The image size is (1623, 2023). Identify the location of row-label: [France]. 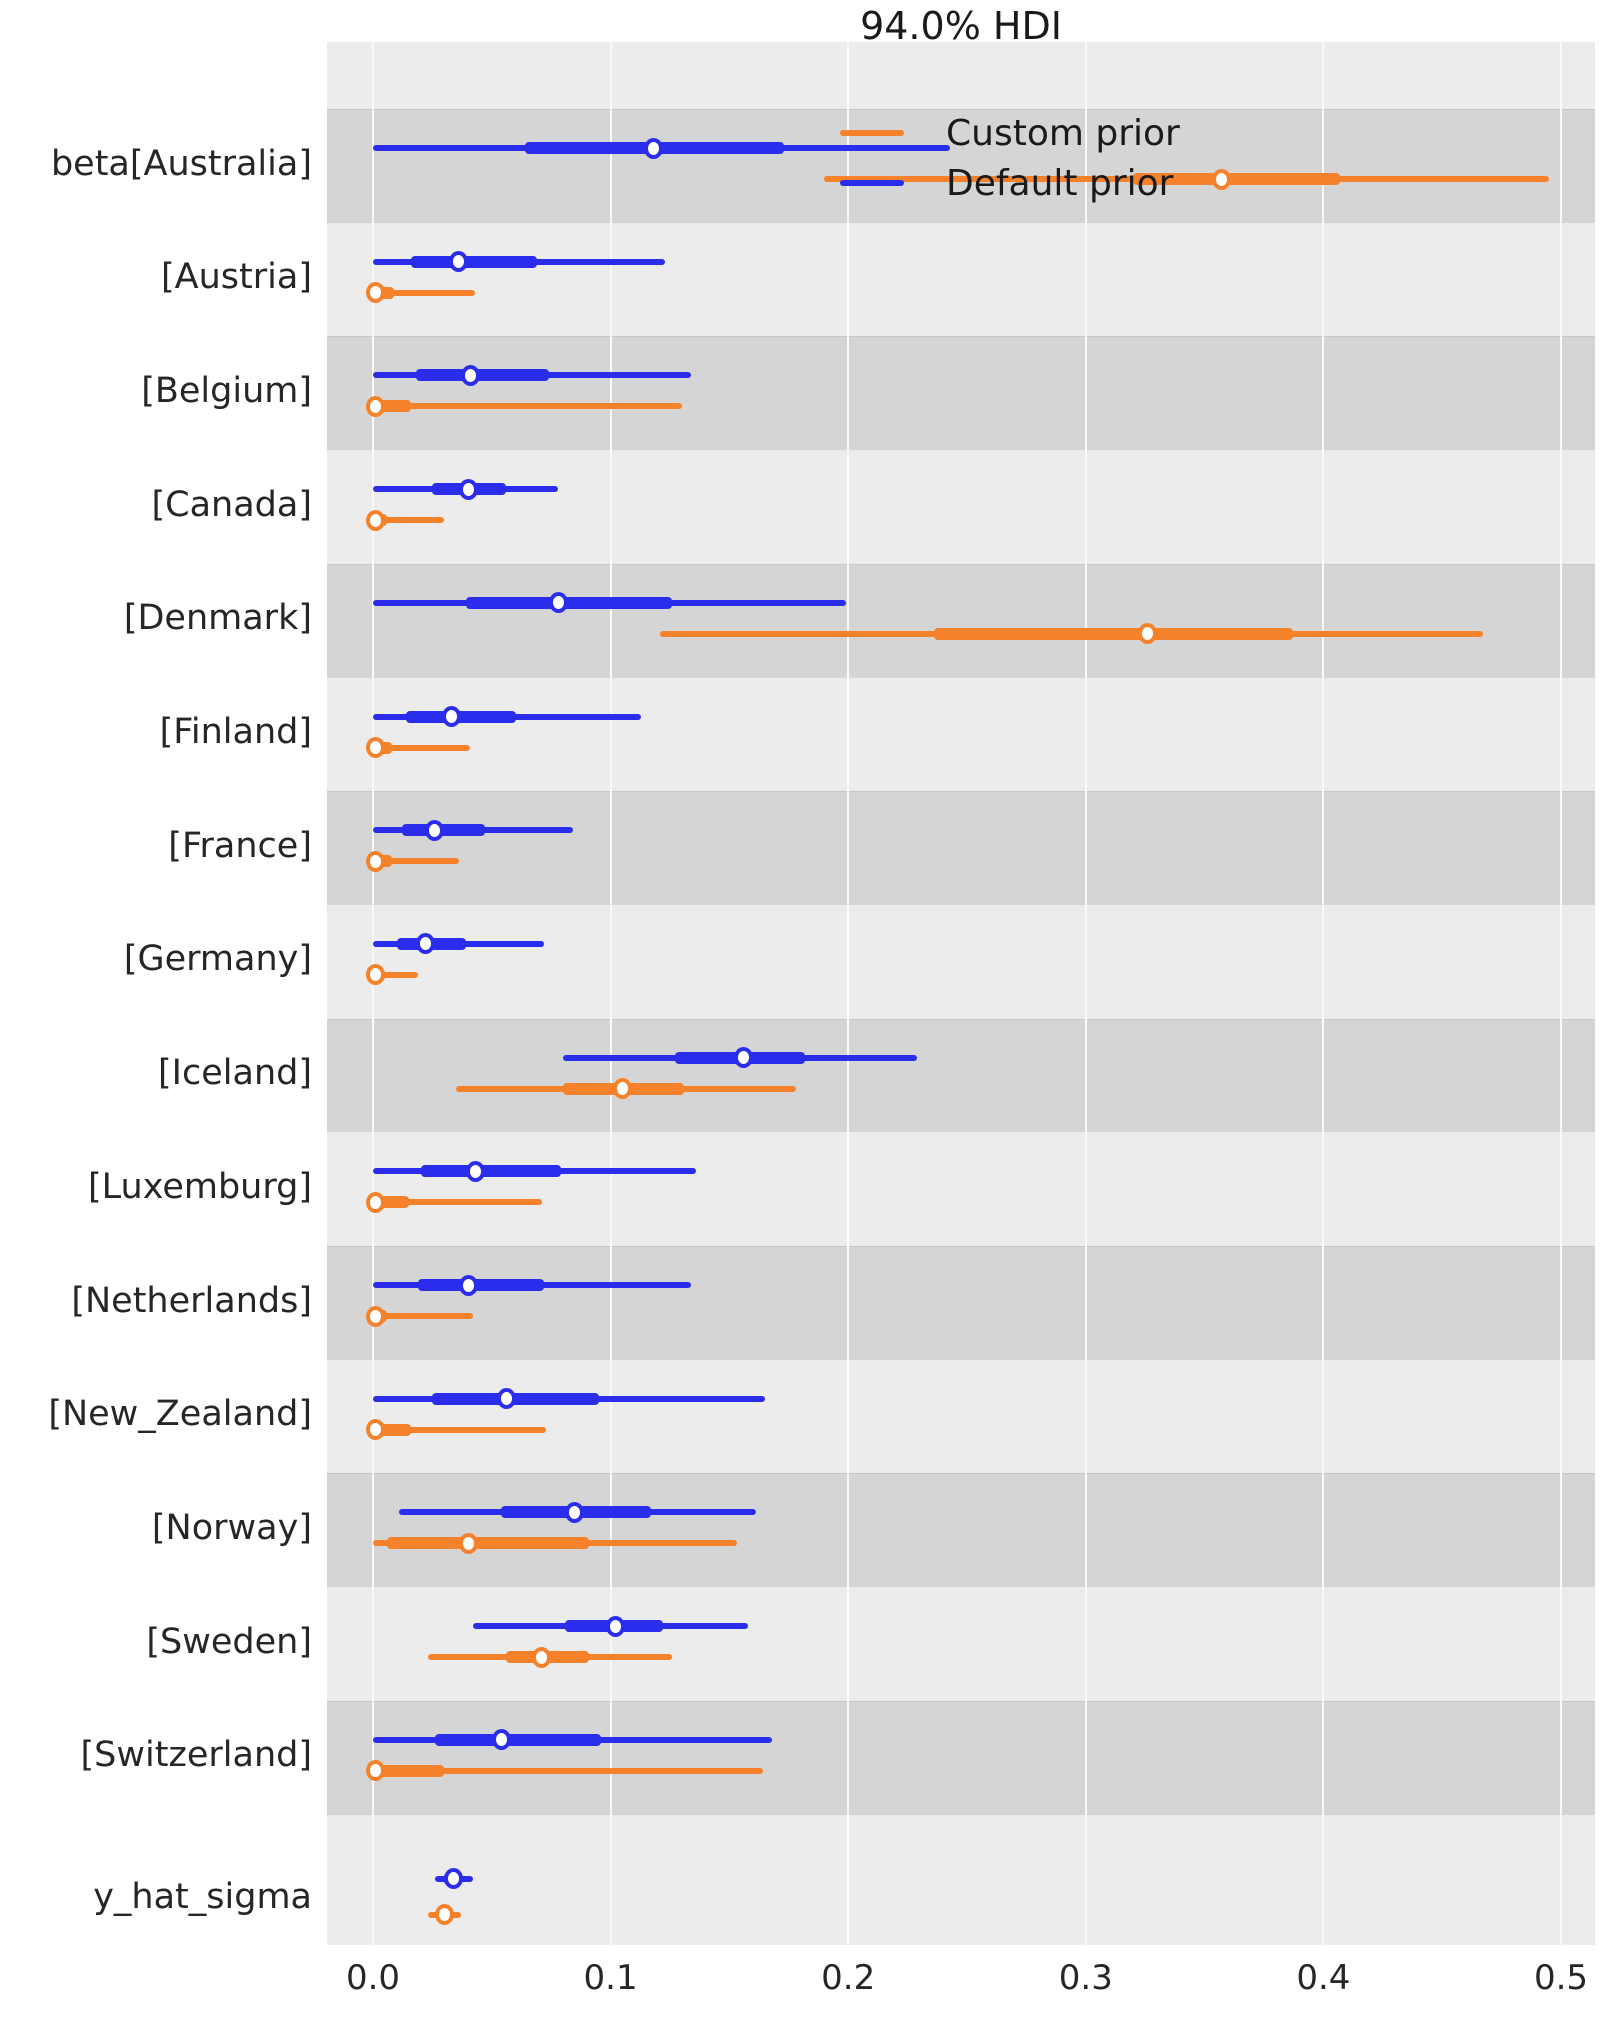
(240, 845).